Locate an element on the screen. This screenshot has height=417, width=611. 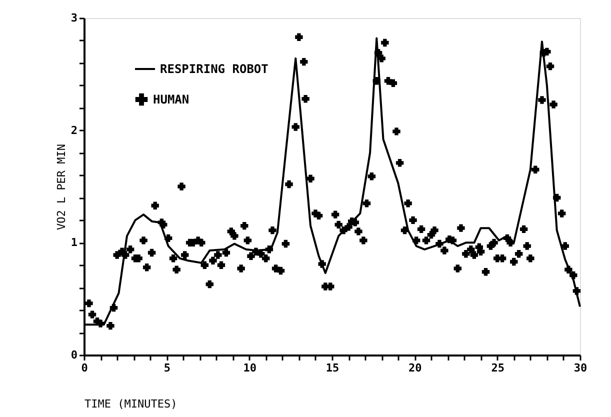
y-tick-label: 3 is located at coordinates (74, 18).